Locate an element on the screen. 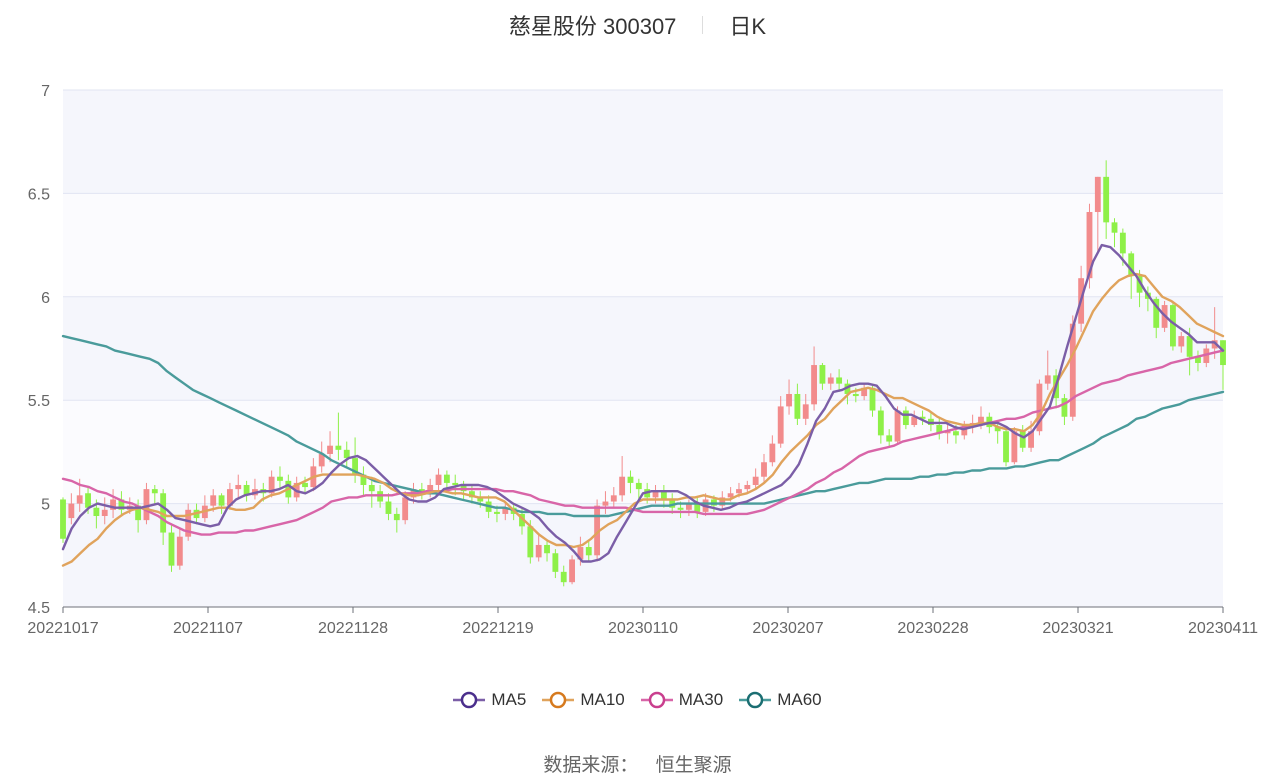 This screenshot has height=777, width=1275. legend-item-ma60: MA60 is located at coordinates (780, 700).